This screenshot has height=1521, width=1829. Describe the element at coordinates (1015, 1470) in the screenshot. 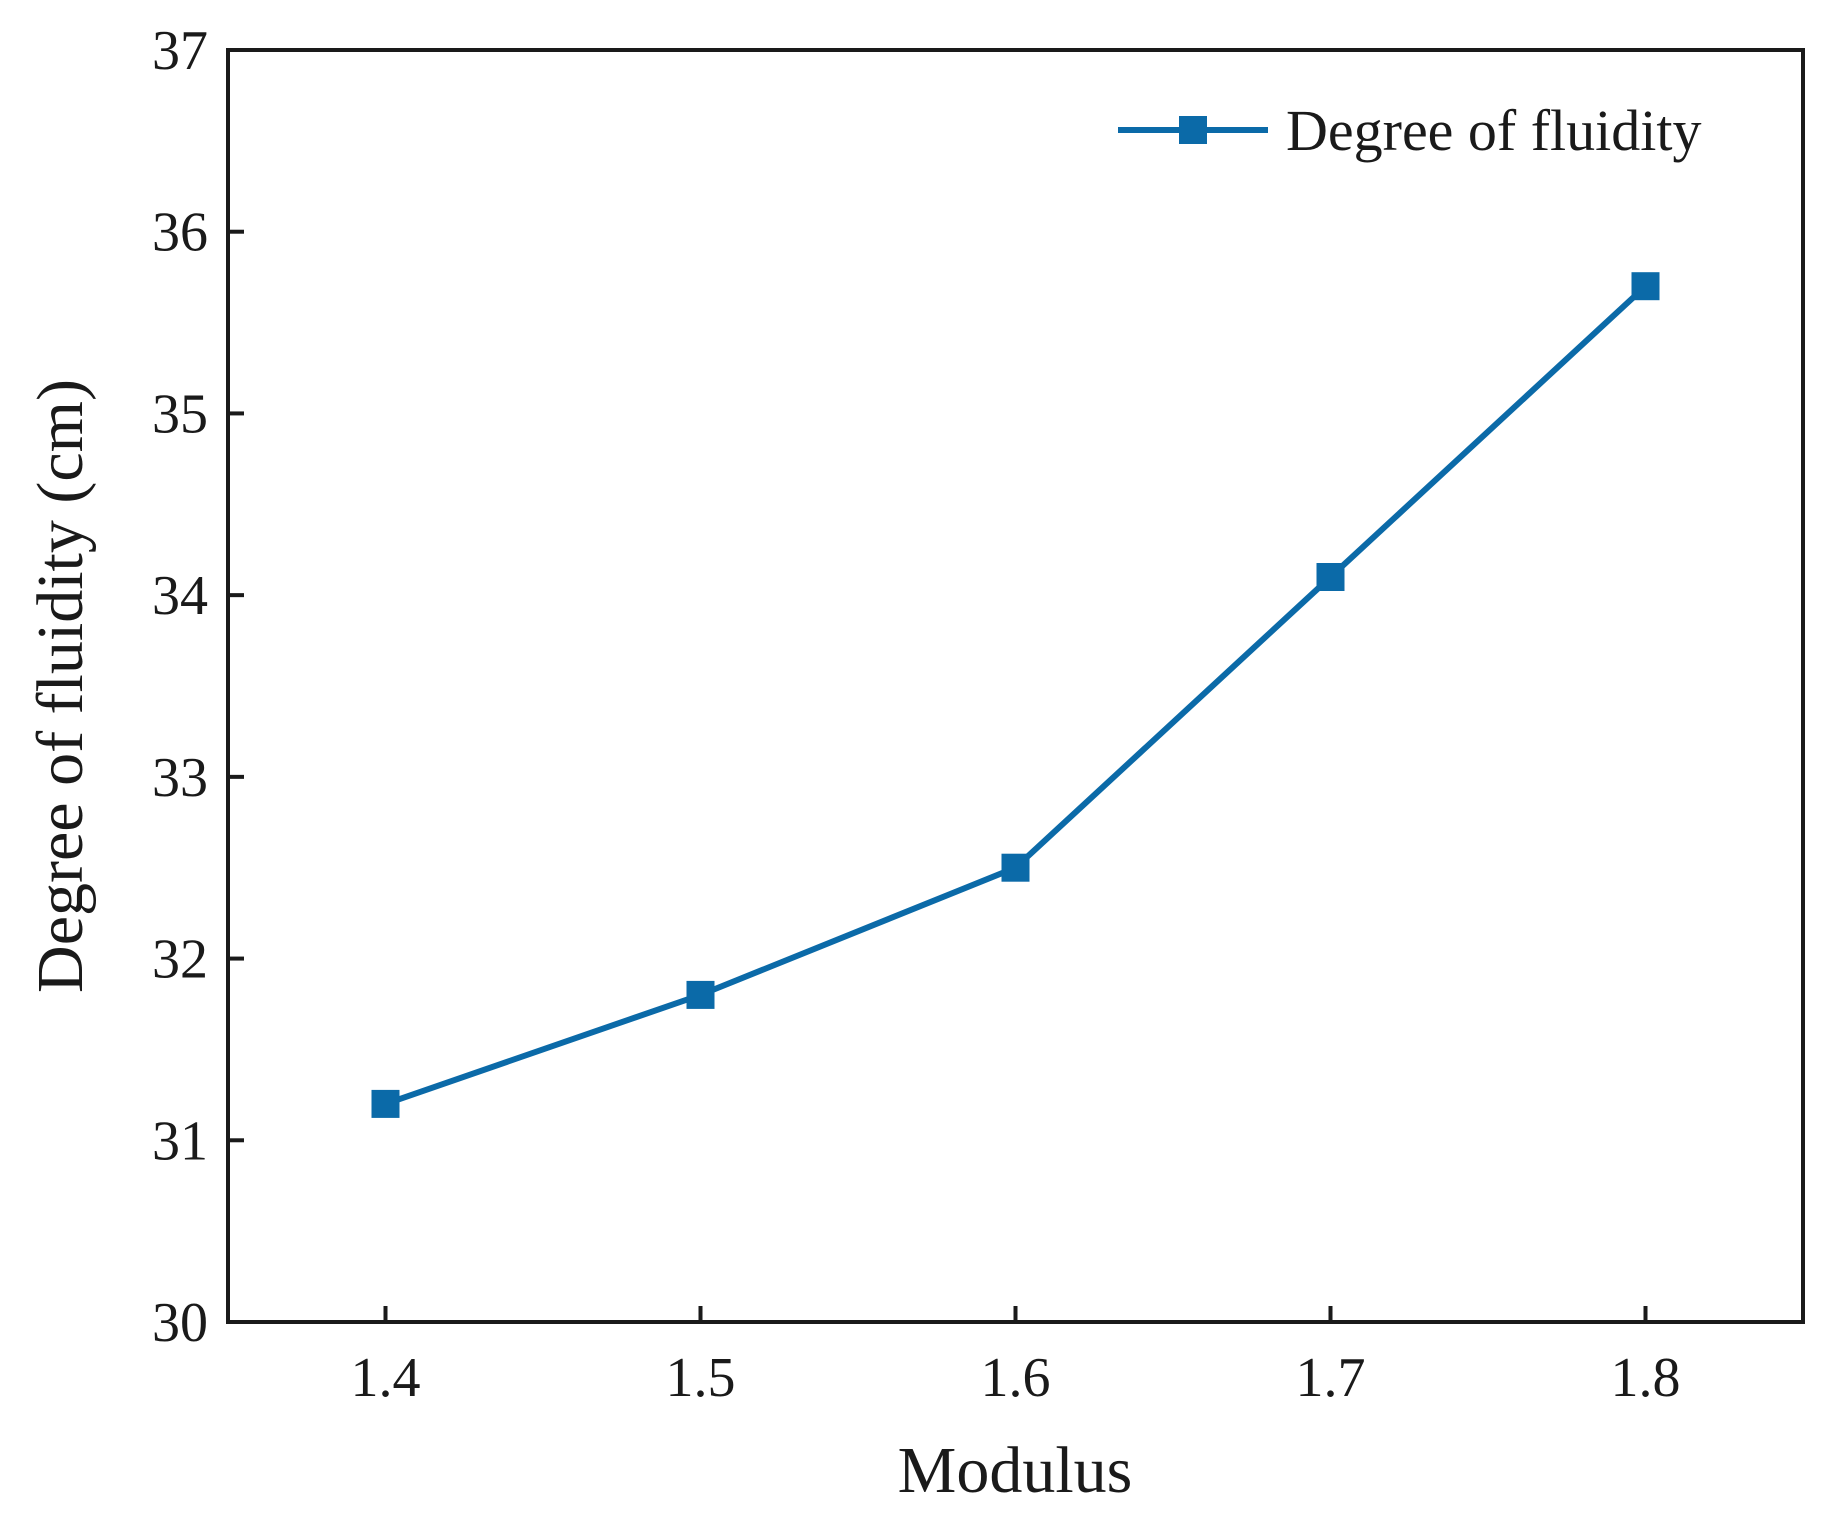

I see `x-axis-title: Modulus` at that location.